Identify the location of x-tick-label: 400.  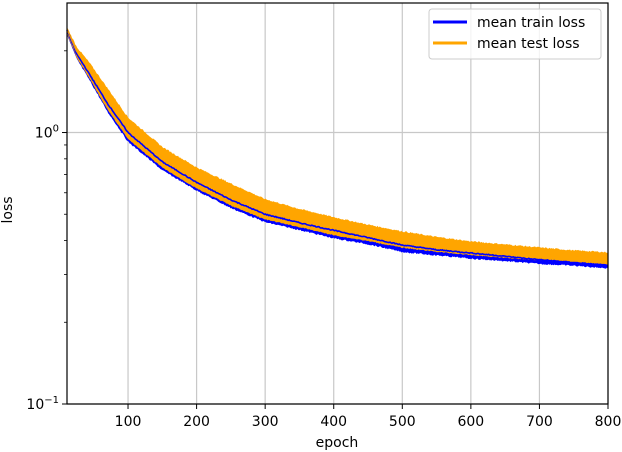
(333, 422).